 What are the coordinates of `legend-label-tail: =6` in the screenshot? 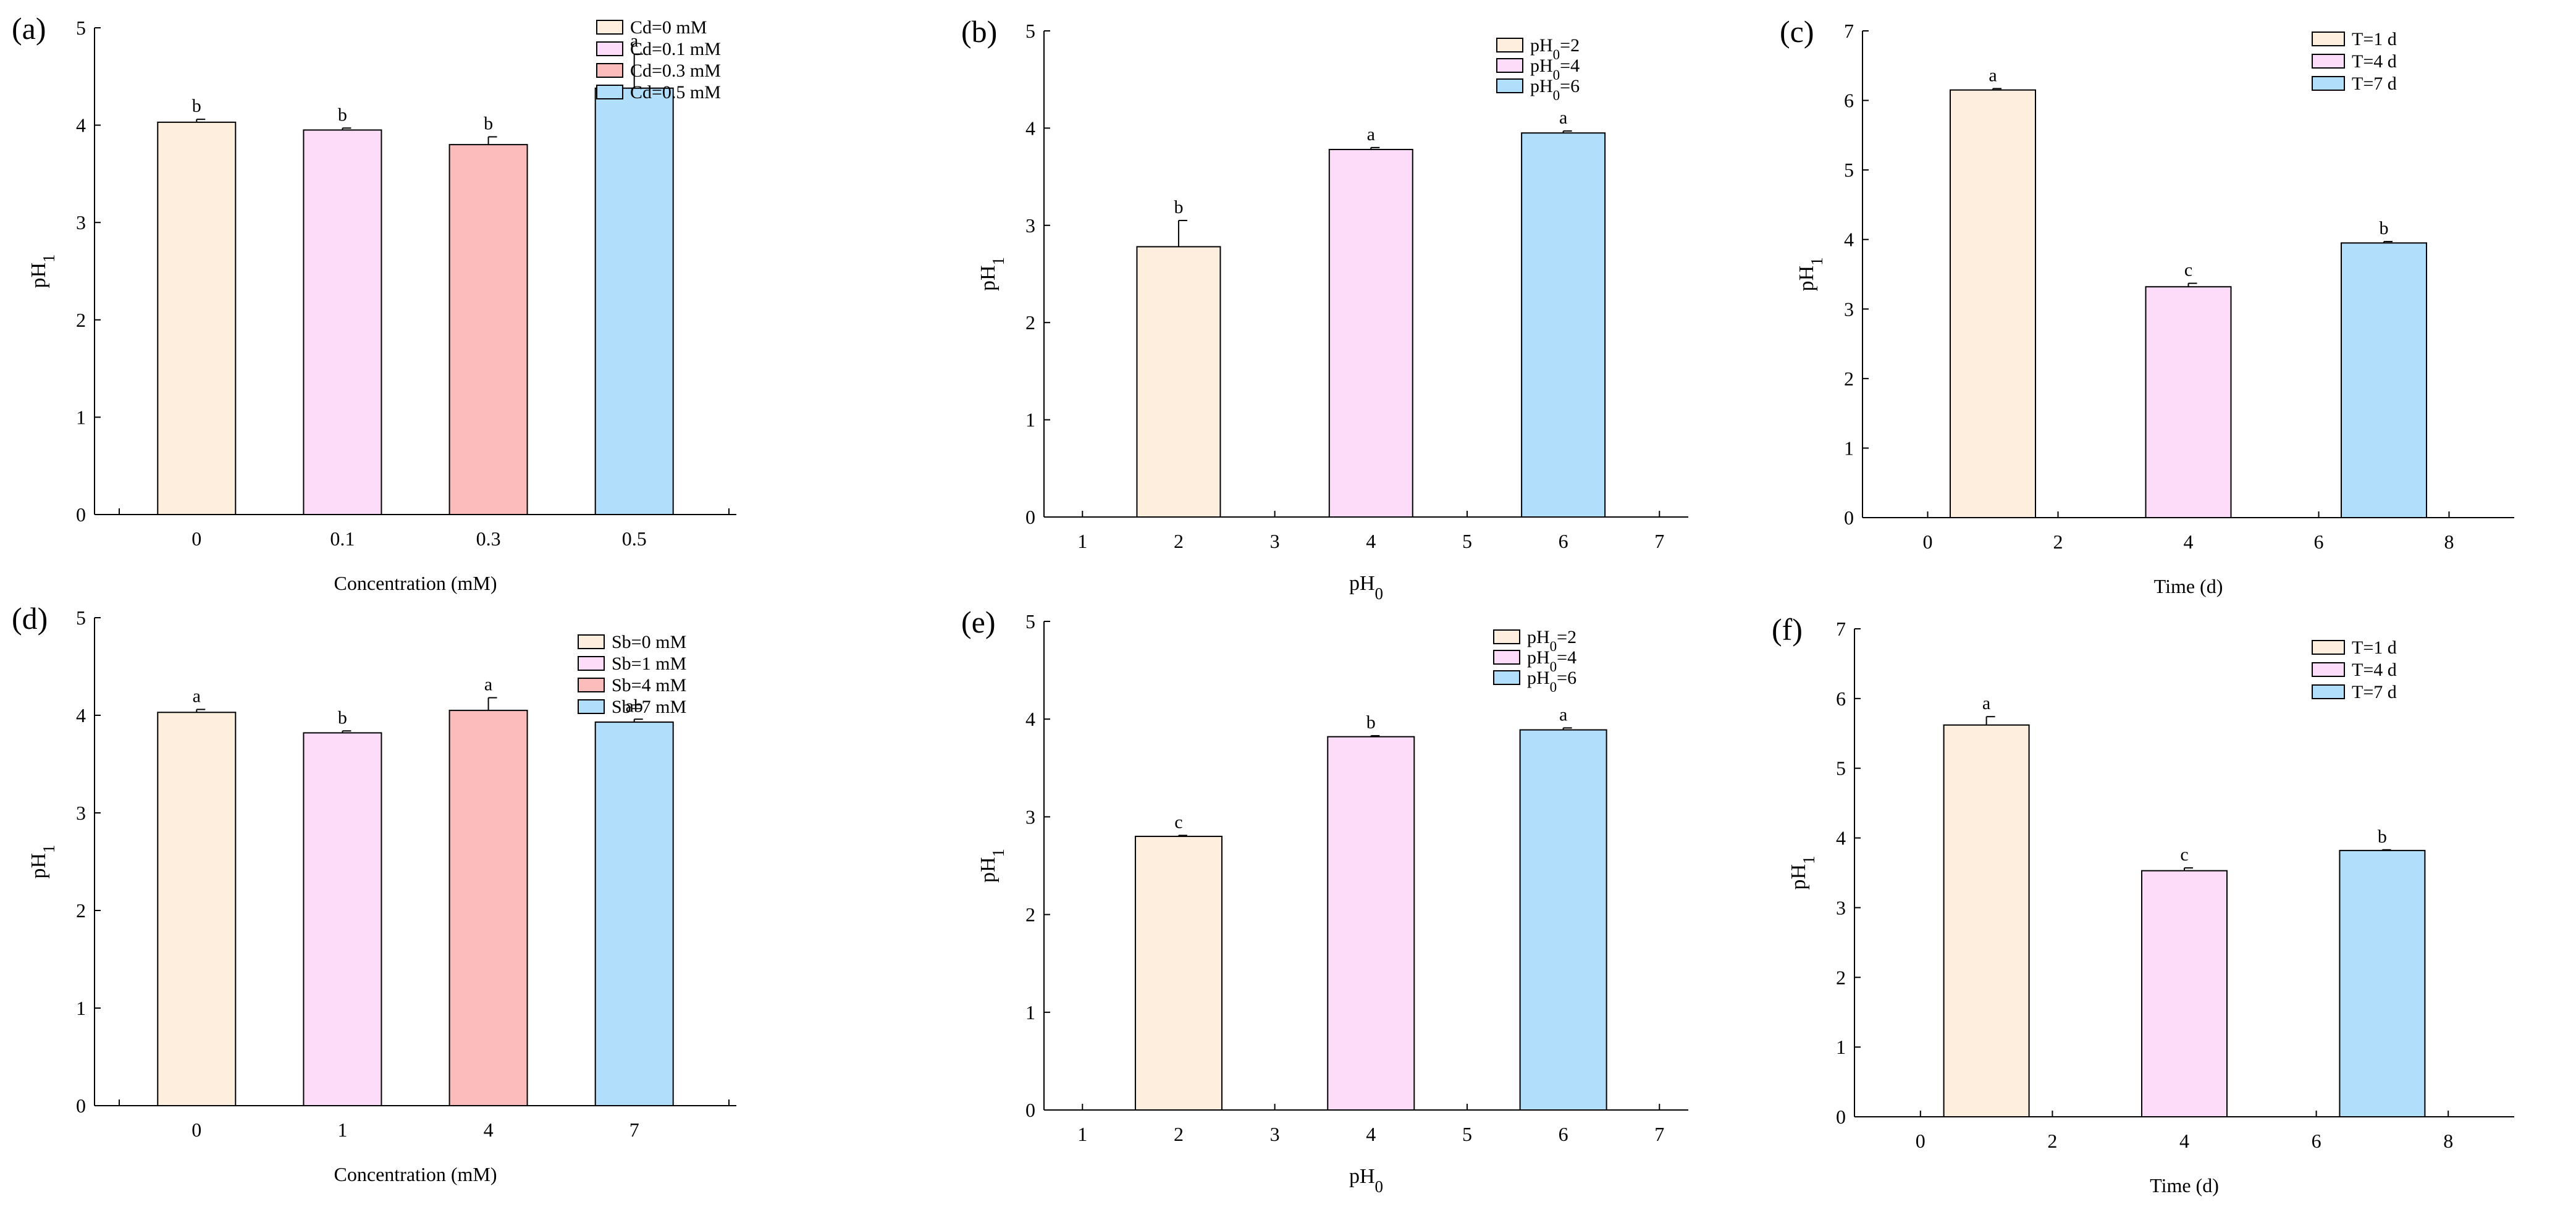 It's located at (1567, 678).